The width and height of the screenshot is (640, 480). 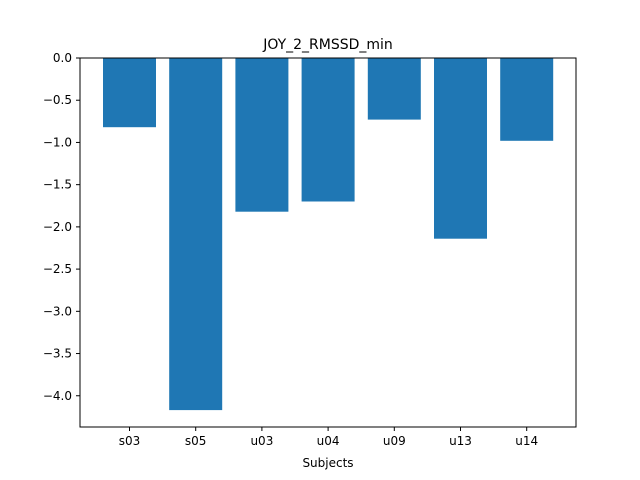 I want to click on chart-title: JOY_2_RMSSD_min, so click(x=327, y=45).